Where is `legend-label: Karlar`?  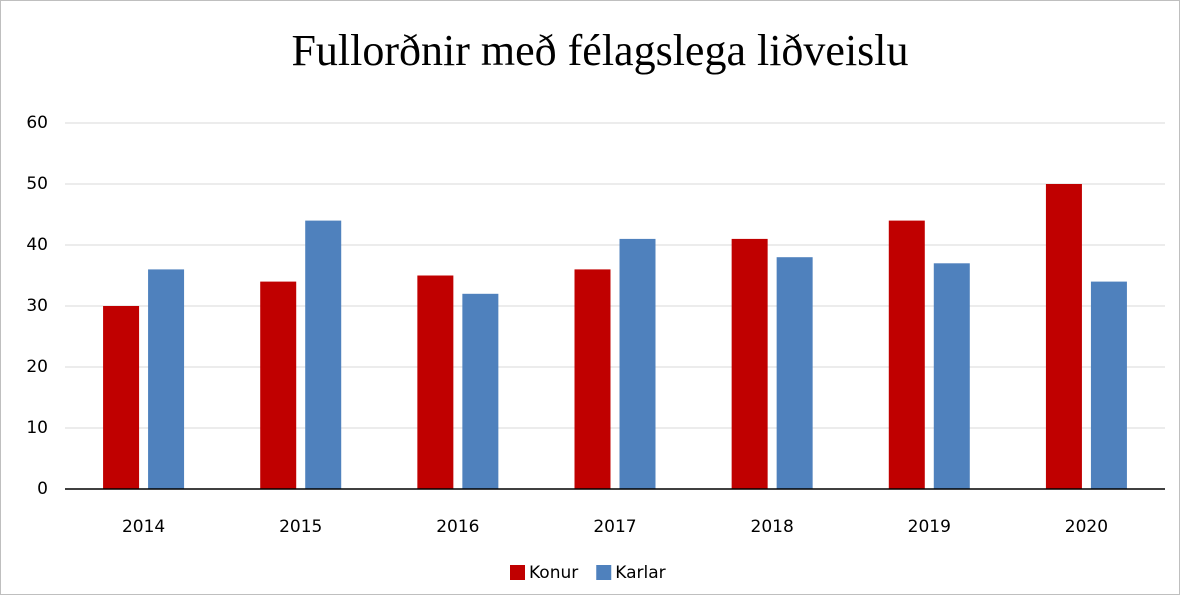
legend-label: Karlar is located at coordinates (640, 573).